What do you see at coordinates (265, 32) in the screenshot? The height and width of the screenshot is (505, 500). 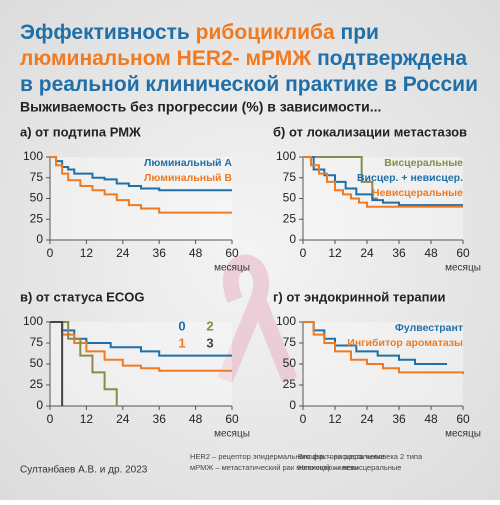 I see `title-part: рибоциклиба` at bounding box center [265, 32].